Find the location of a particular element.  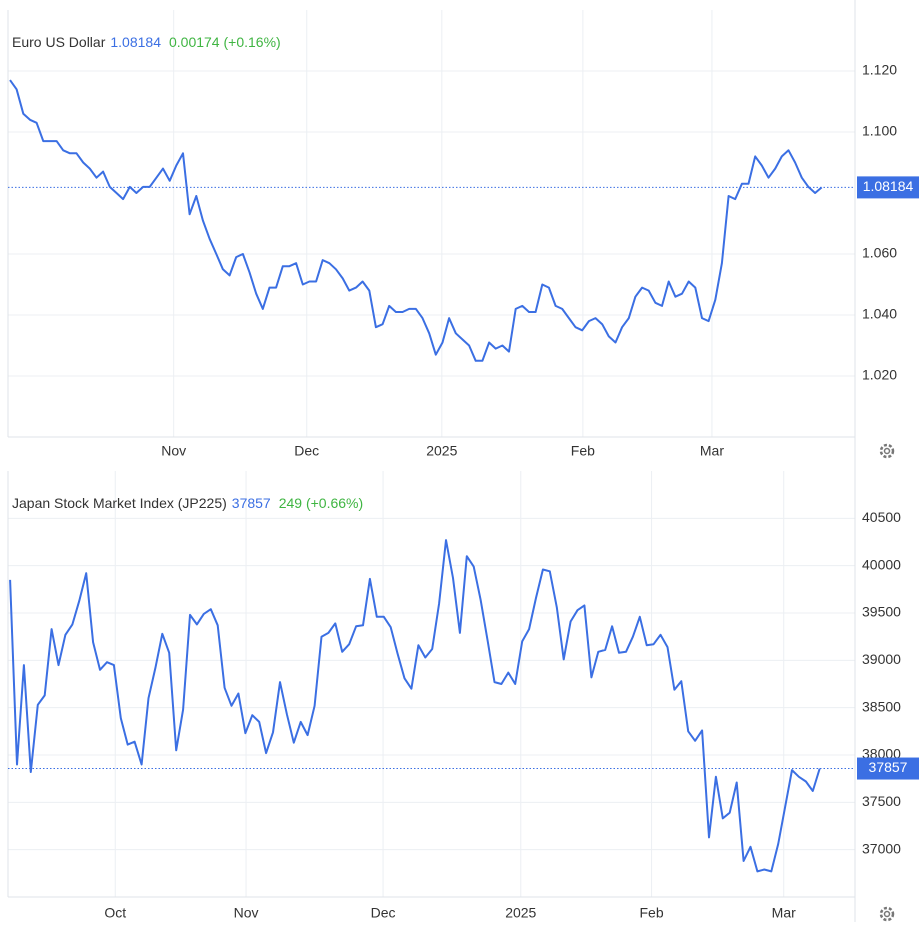

chart-title: Japan Stock Market Index (JP225) is located at coordinates (119, 503).